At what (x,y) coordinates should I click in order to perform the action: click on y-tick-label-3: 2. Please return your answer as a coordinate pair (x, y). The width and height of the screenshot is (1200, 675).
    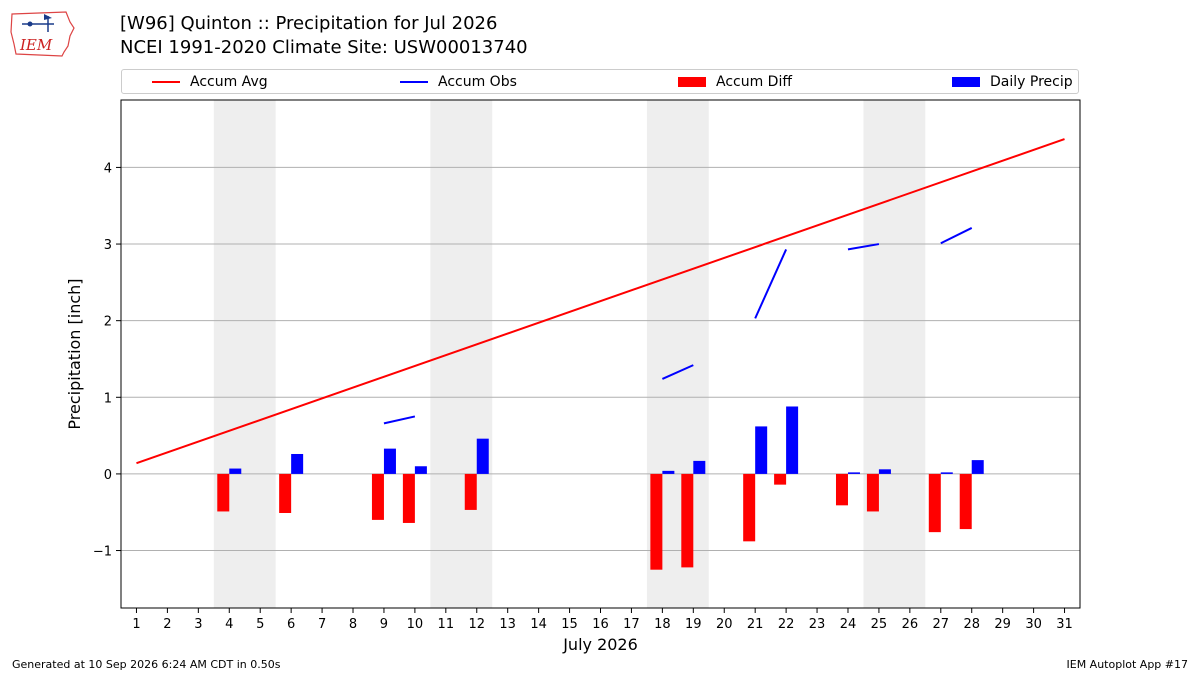
    Looking at the image, I should click on (108, 322).